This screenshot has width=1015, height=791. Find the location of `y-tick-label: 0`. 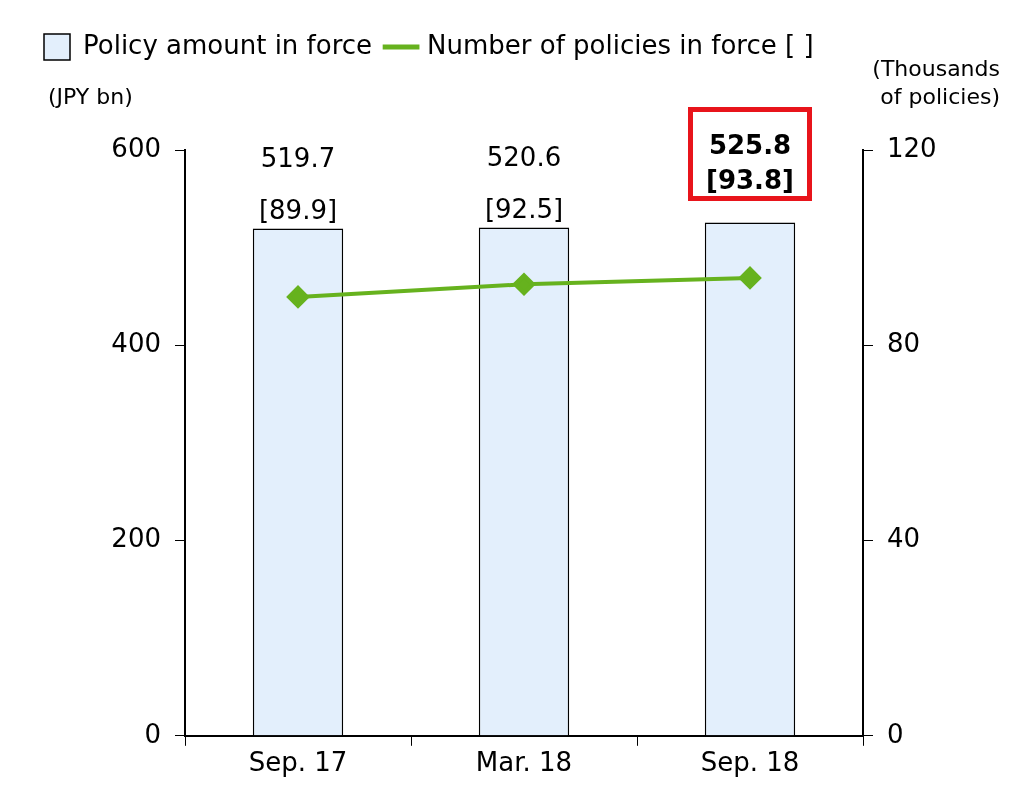

y-tick-label: 0 is located at coordinates (152, 733).